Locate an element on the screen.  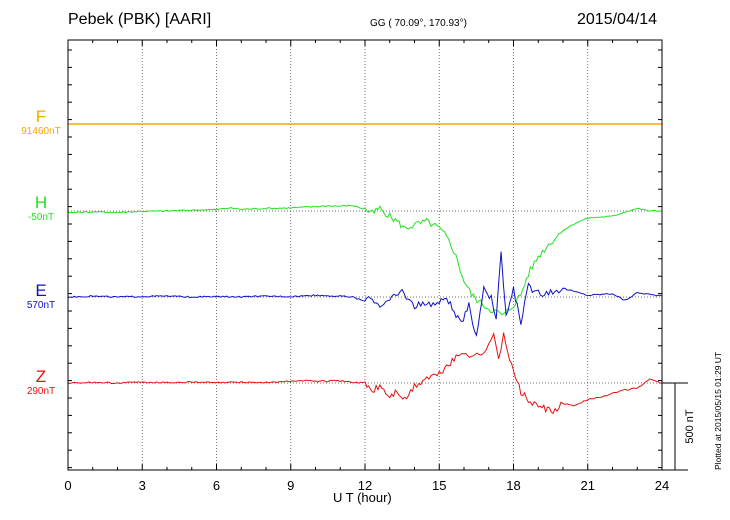
x-tick-label-9: 9 is located at coordinates (290, 485).